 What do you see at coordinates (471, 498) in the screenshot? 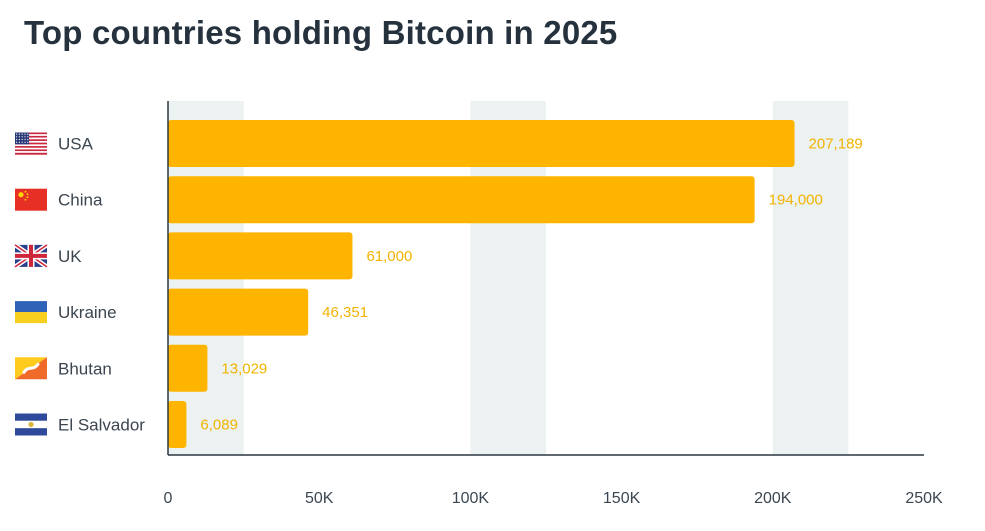
I see `x-tick-label: 100K` at bounding box center [471, 498].